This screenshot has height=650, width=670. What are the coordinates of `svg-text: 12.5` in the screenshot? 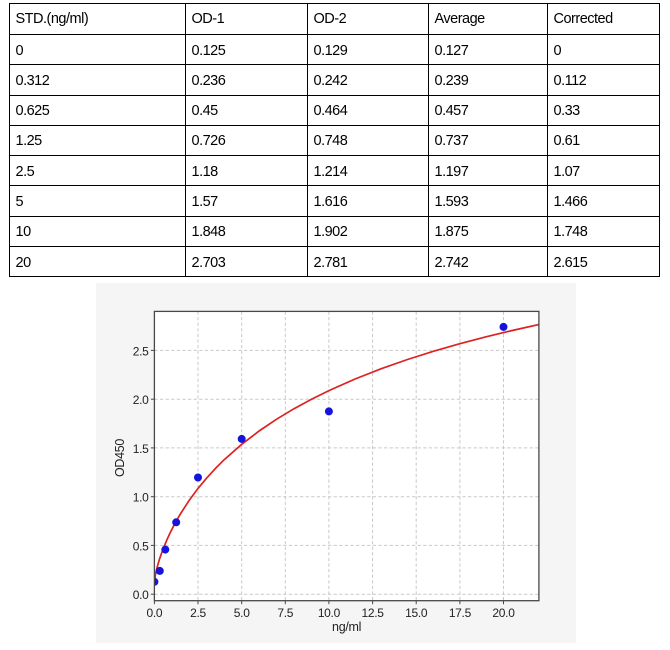 It's located at (373, 613).